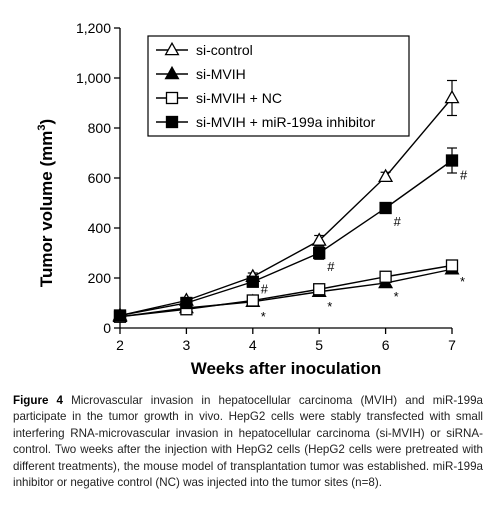 This screenshot has width=492, height=521. I want to click on x-tick-label: 3, so click(187, 345).